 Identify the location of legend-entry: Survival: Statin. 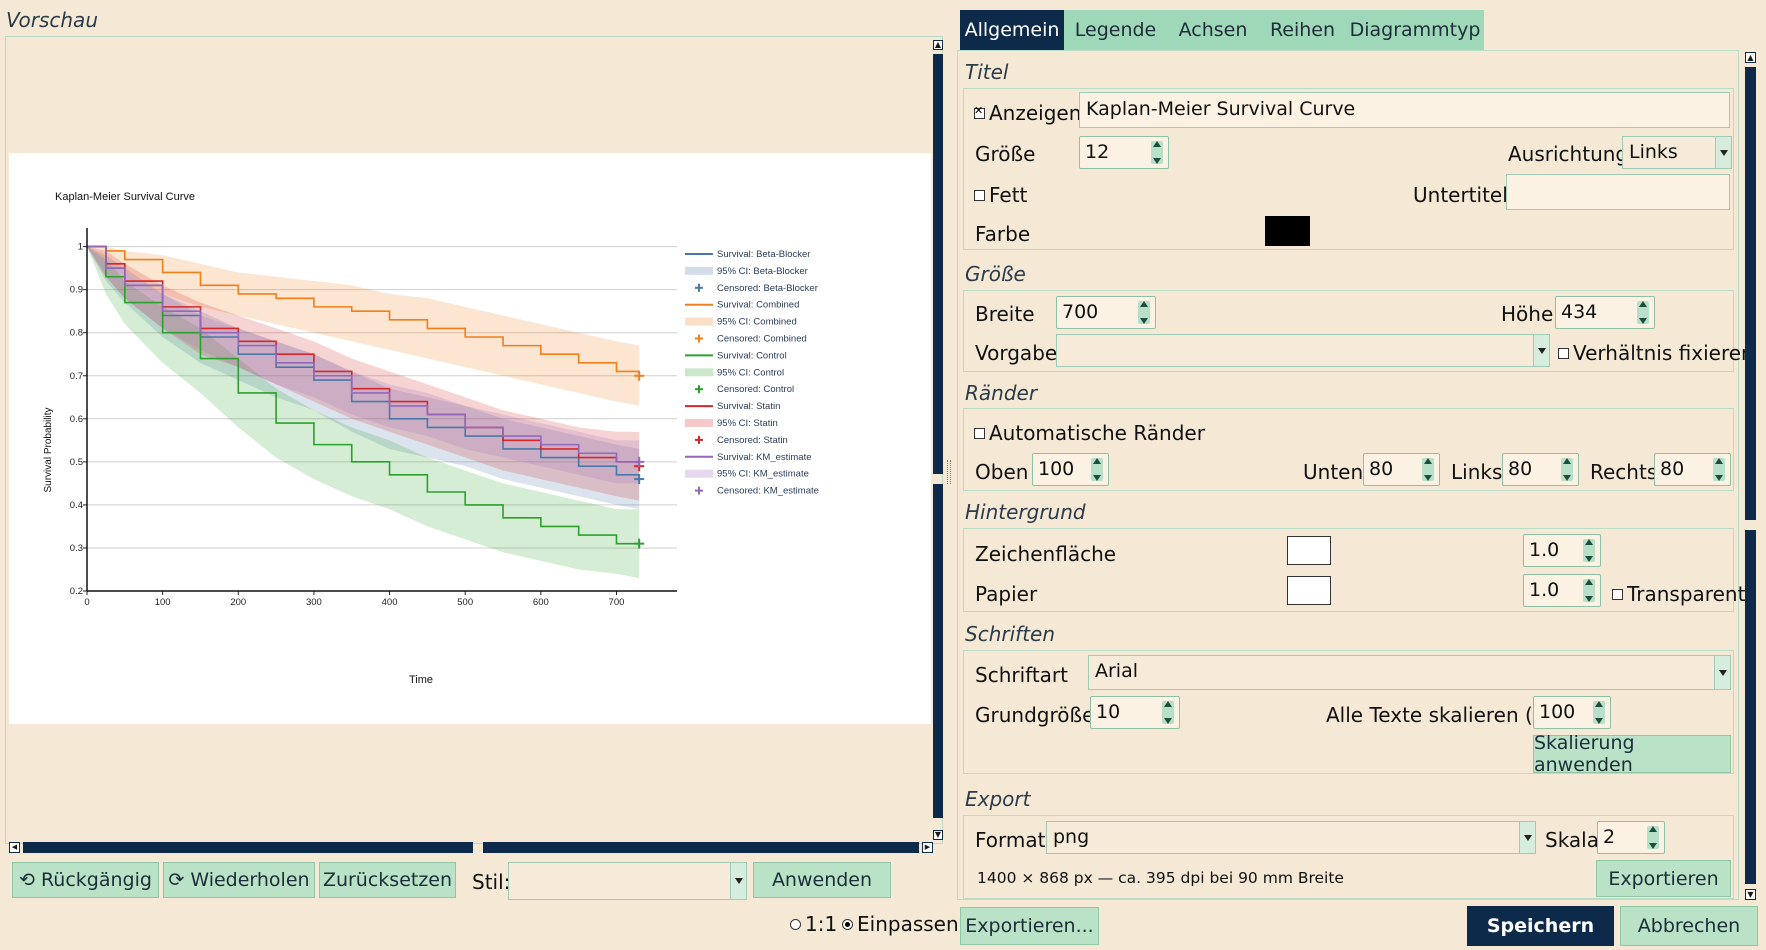
(748, 406).